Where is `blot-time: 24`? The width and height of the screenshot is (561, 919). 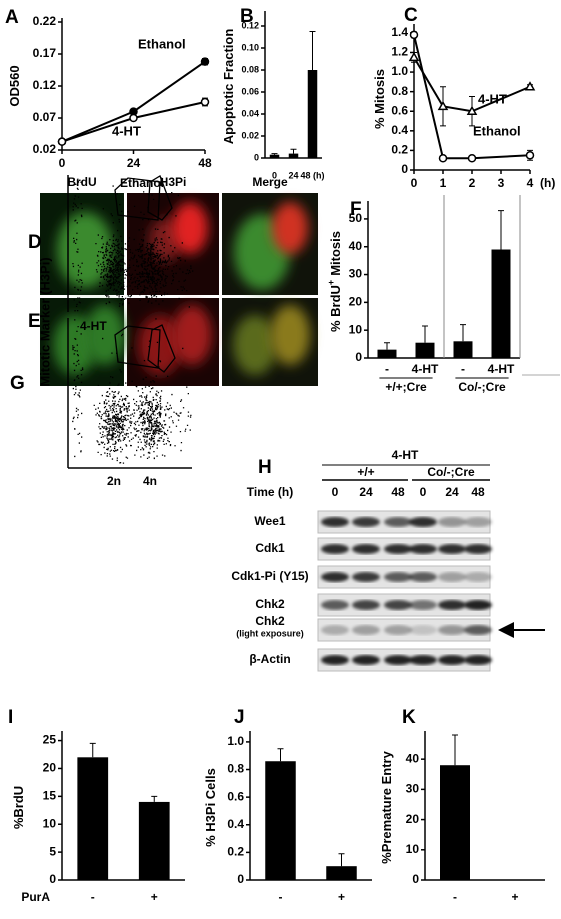 blot-time: 24 is located at coordinates (452, 492).